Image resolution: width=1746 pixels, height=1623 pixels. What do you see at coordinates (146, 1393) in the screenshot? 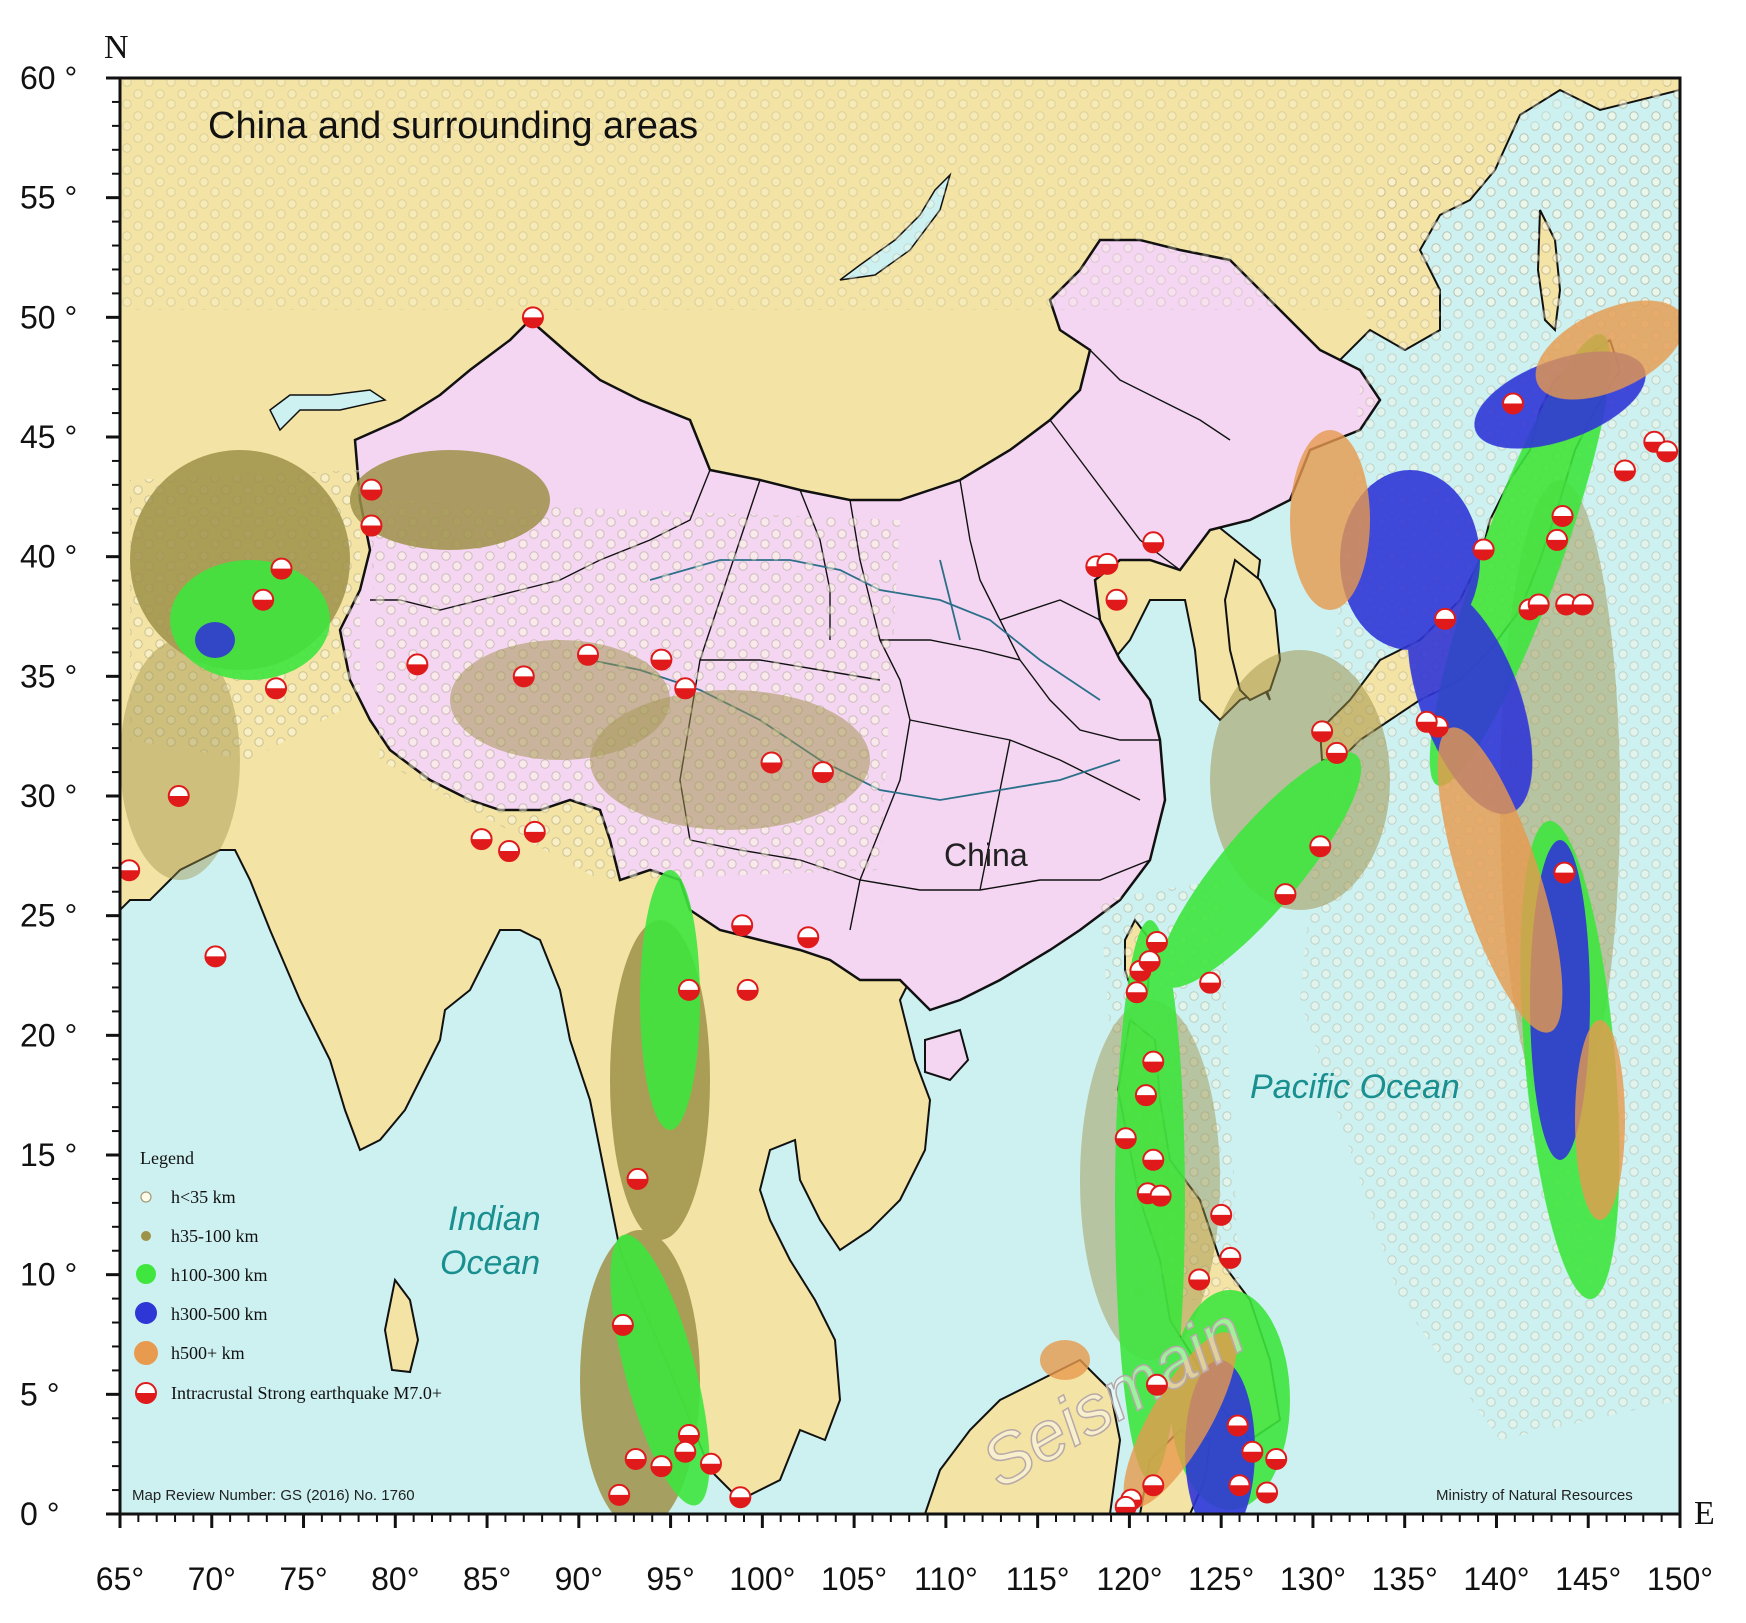
I see `legend-swatch-strong` at bounding box center [146, 1393].